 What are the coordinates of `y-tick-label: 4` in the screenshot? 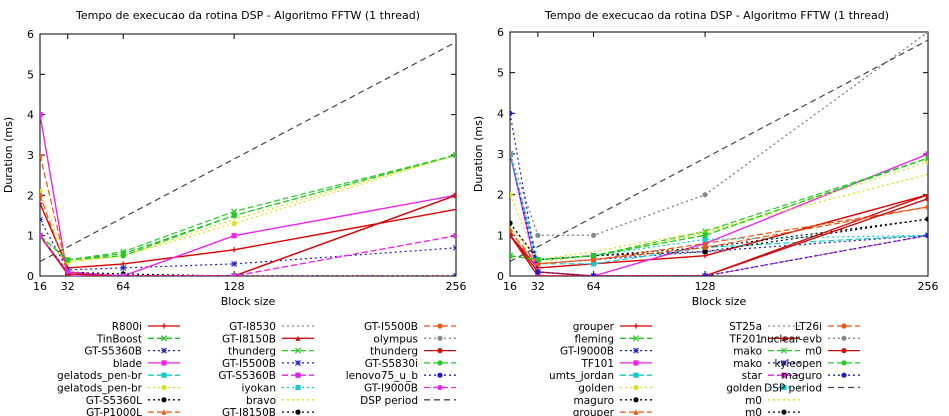 It's located at (500, 113).